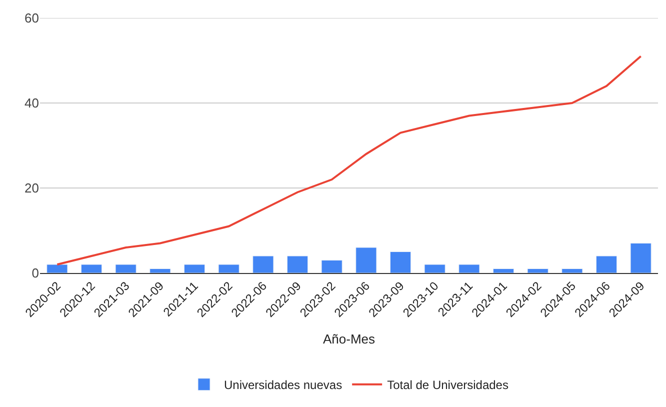  What do you see at coordinates (31, 188) in the screenshot?
I see `y-tick-label: 20` at bounding box center [31, 188].